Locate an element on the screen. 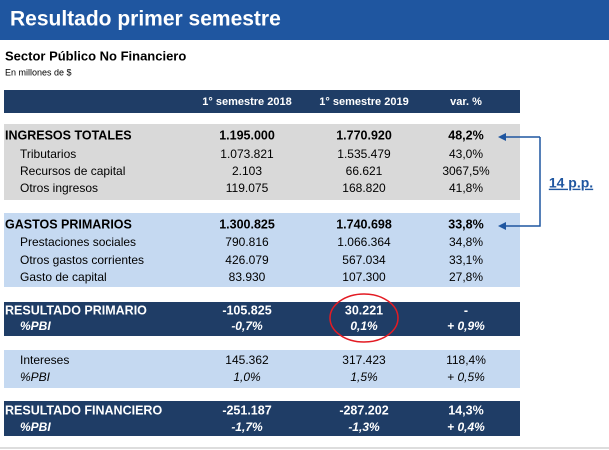 Image resolution: width=609 pixels, height=450 pixels. row-label: Tributarios is located at coordinates (48, 154).